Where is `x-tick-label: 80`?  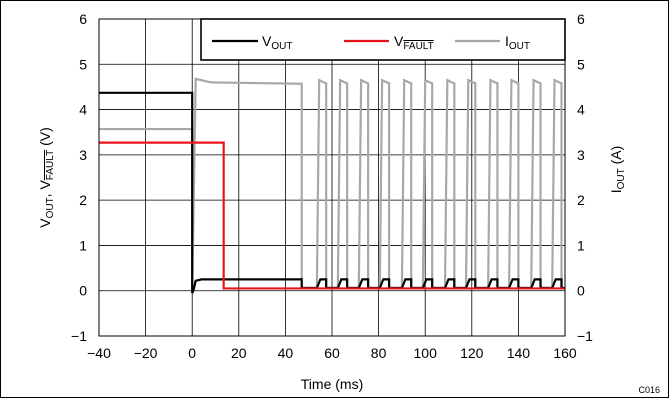
x-tick-label: 80 is located at coordinates (379, 353).